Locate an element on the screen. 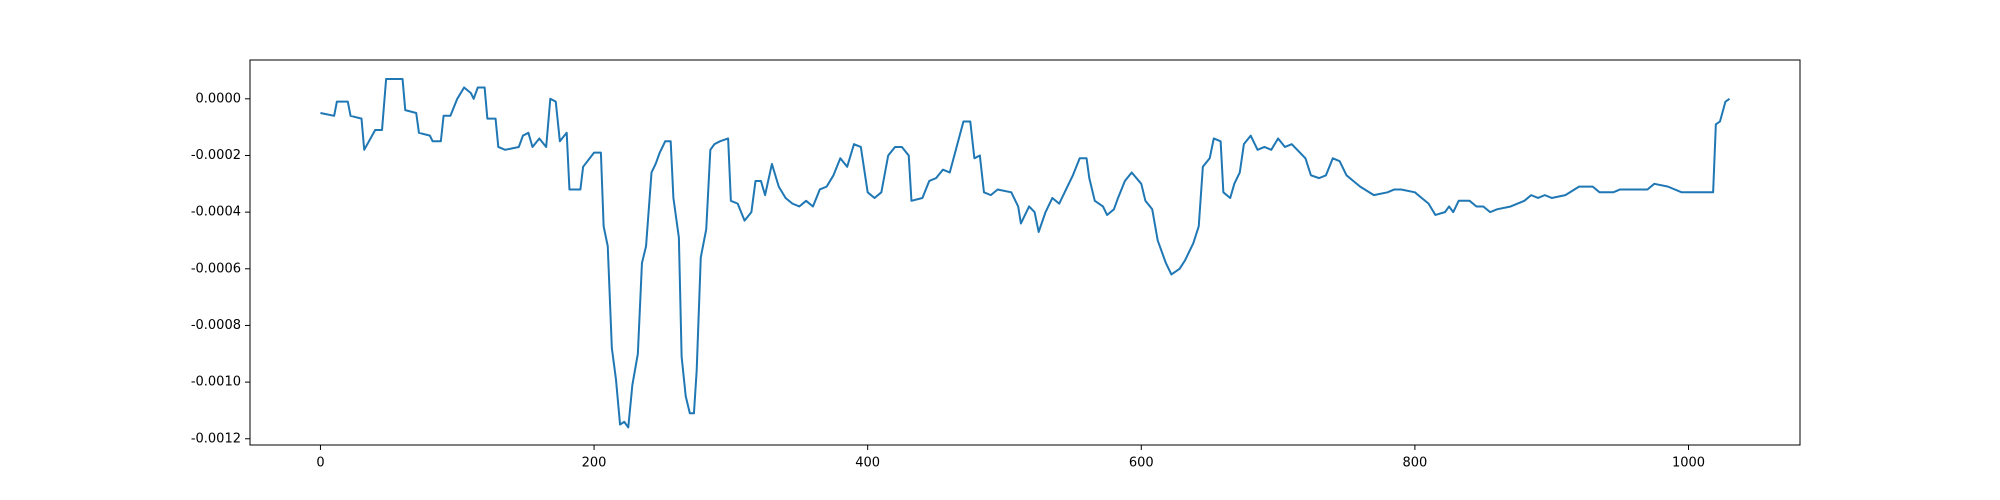 Image resolution: width=2000 pixels, height=500 pixels. y-tick-label: -0.0006 is located at coordinates (216, 268).